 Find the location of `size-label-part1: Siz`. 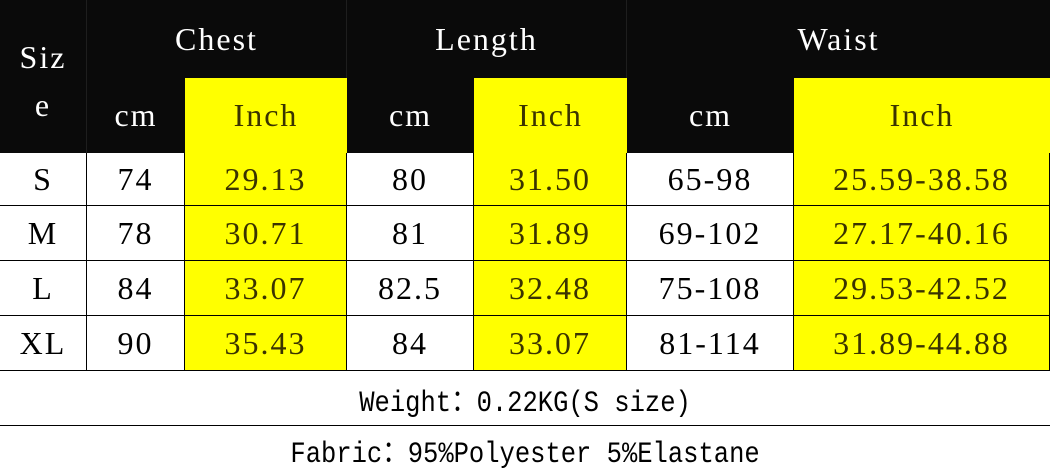

size-label-part1: Siz is located at coordinates (43, 56).